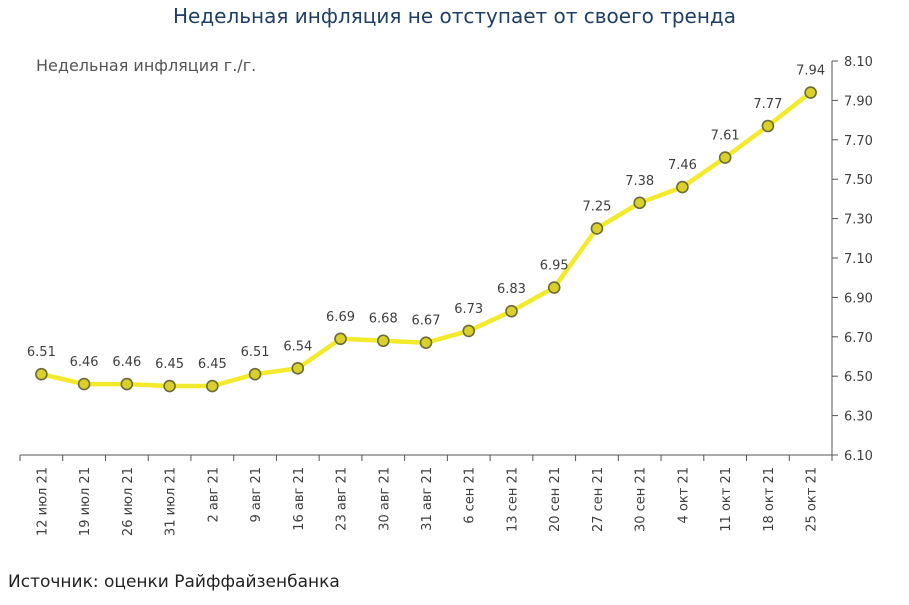 This screenshot has height=605, width=909. What do you see at coordinates (470, 495) in the screenshot?
I see `x-tick-label: 6 сен 21` at bounding box center [470, 495].